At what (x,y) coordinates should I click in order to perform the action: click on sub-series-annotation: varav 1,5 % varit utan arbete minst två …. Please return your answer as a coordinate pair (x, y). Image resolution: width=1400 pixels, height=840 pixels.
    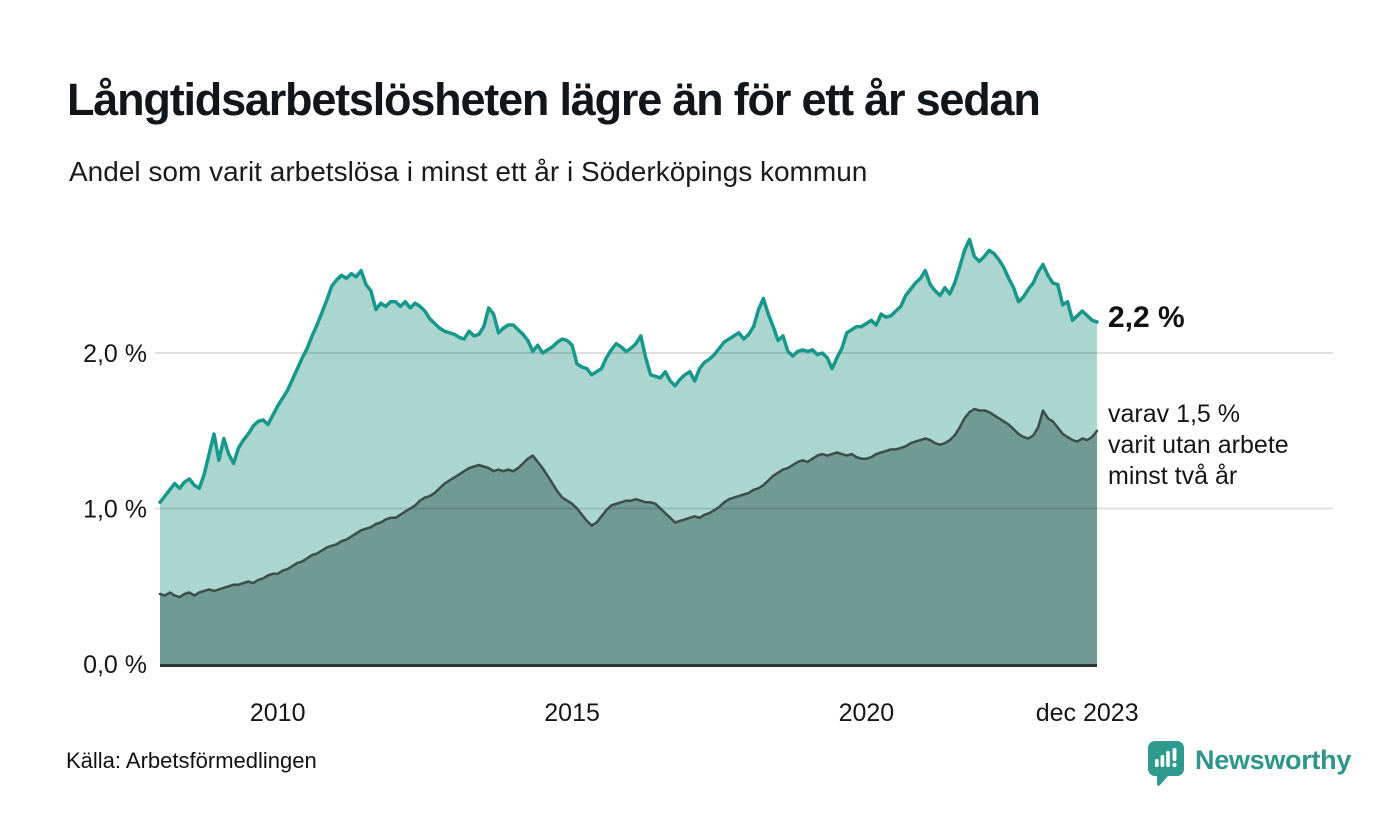
    Looking at the image, I should click on (1198, 445).